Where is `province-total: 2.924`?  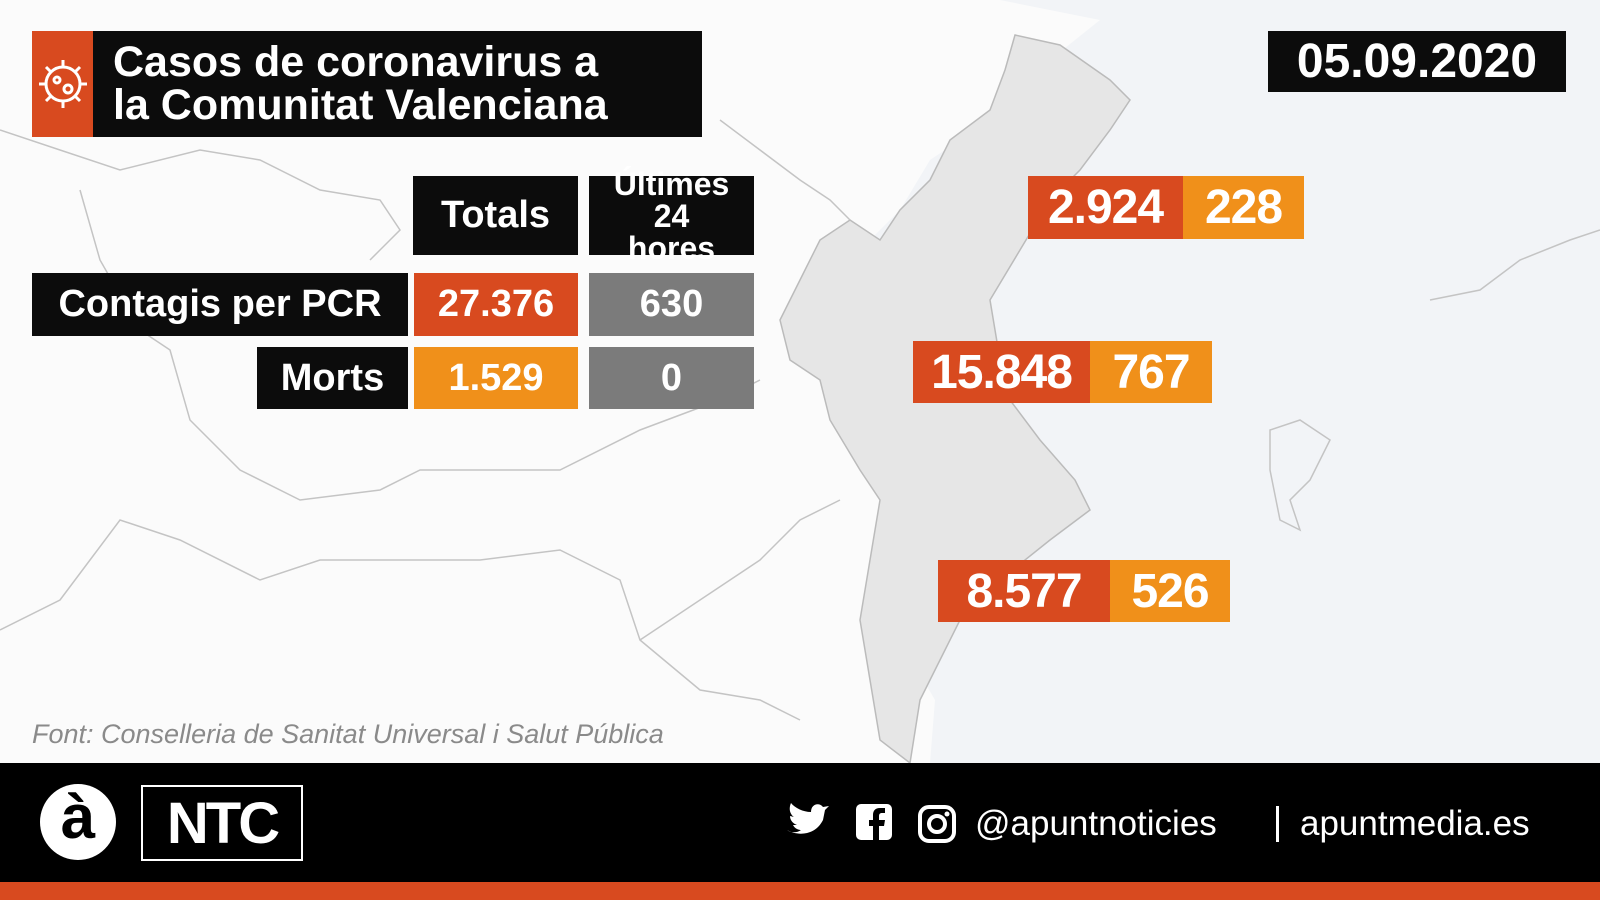
province-total: 2.924 is located at coordinates (1105, 207).